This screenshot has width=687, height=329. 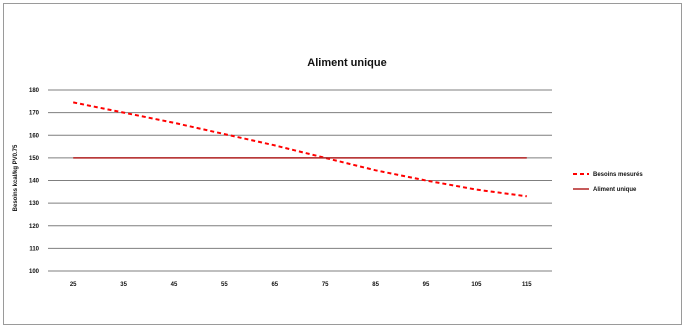 What do you see at coordinates (426, 285) in the screenshot?
I see `x-tick-label: 95` at bounding box center [426, 285].